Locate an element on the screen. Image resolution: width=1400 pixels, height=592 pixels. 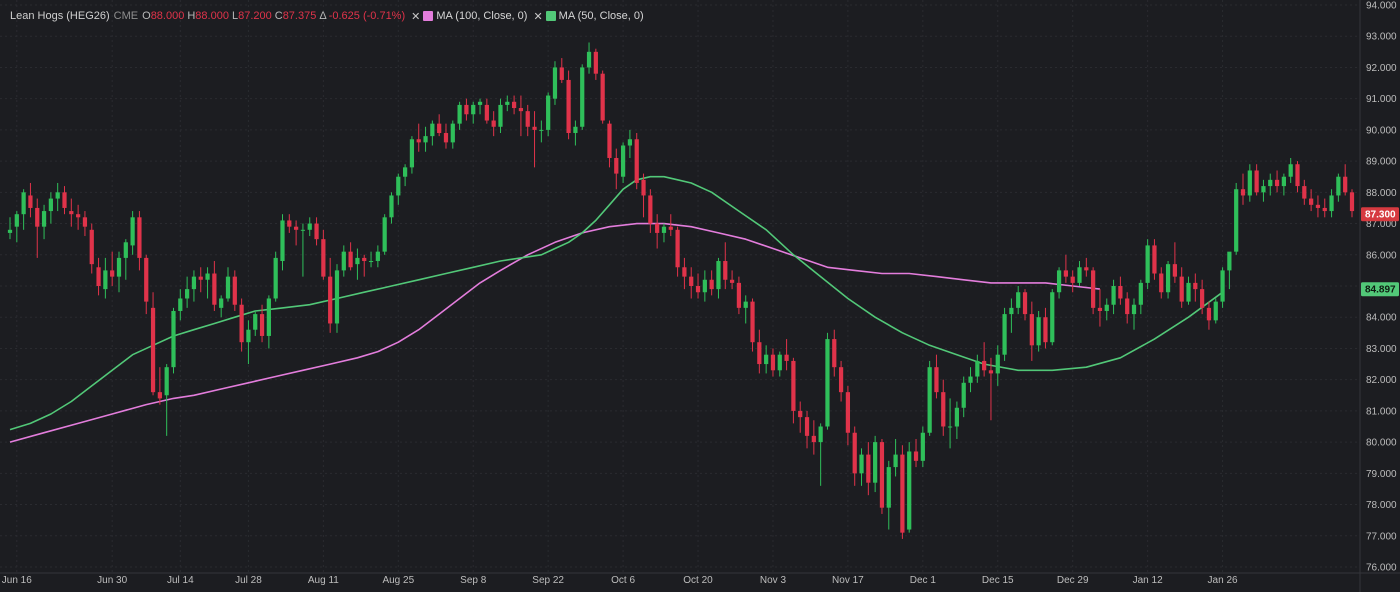
ma50-legend-label: MA (50, Close, 0) is located at coordinates (601, 16).